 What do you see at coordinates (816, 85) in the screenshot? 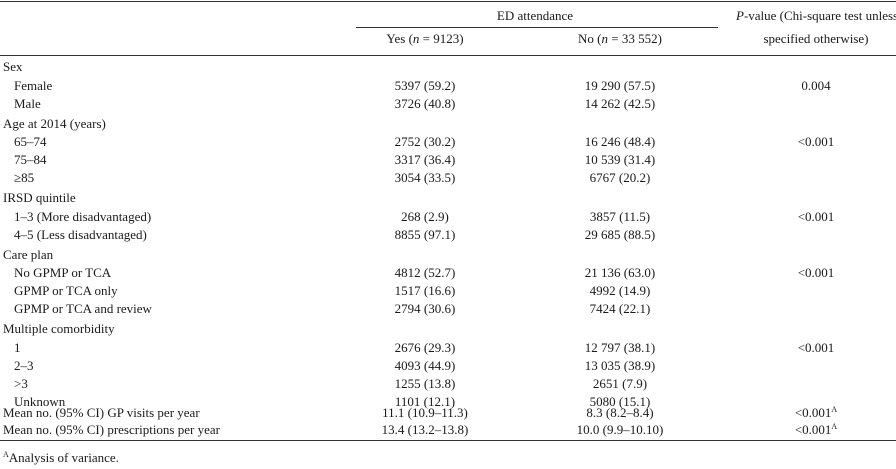
I see `cell-pvalue: 0.004` at bounding box center [816, 85].